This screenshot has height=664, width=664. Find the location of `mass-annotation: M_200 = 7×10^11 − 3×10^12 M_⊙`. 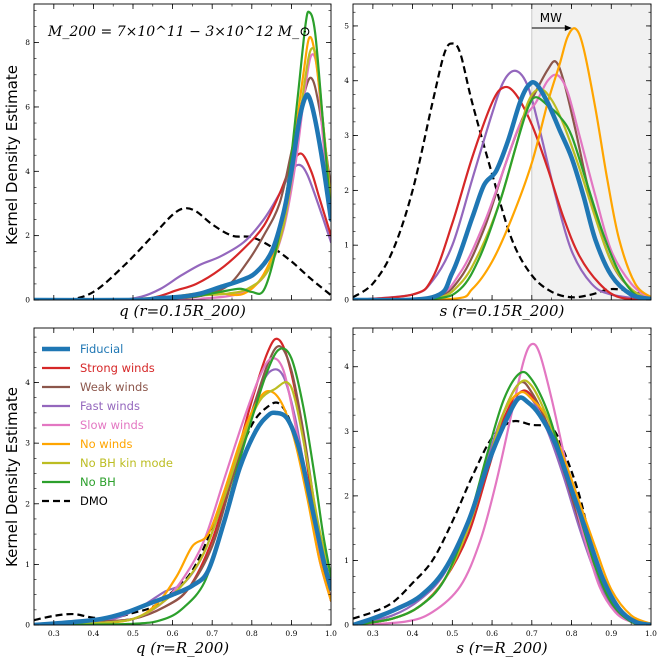

mass-annotation: M_200 = 7×10^11 − 3×10^12 M_⊙ is located at coordinates (179, 32).